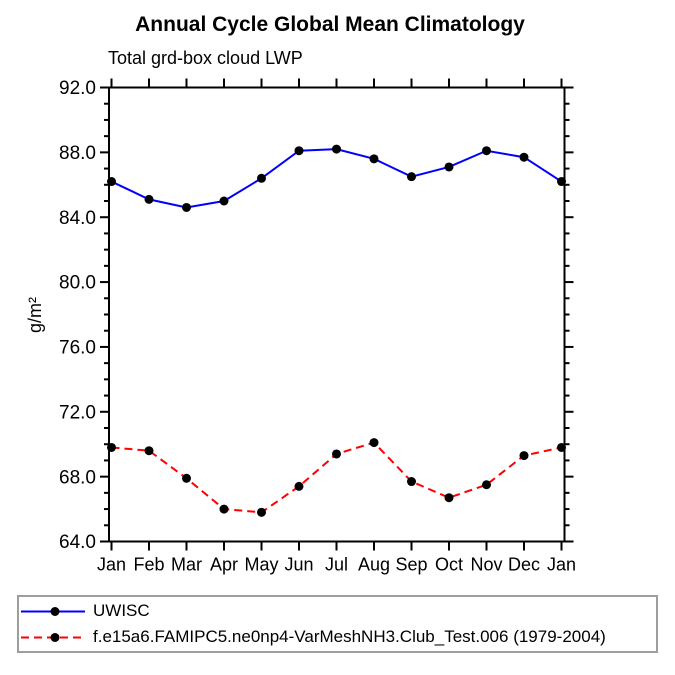 This screenshot has width=675, height=675. I want to click on legend-item: UWISC, so click(337, 611).